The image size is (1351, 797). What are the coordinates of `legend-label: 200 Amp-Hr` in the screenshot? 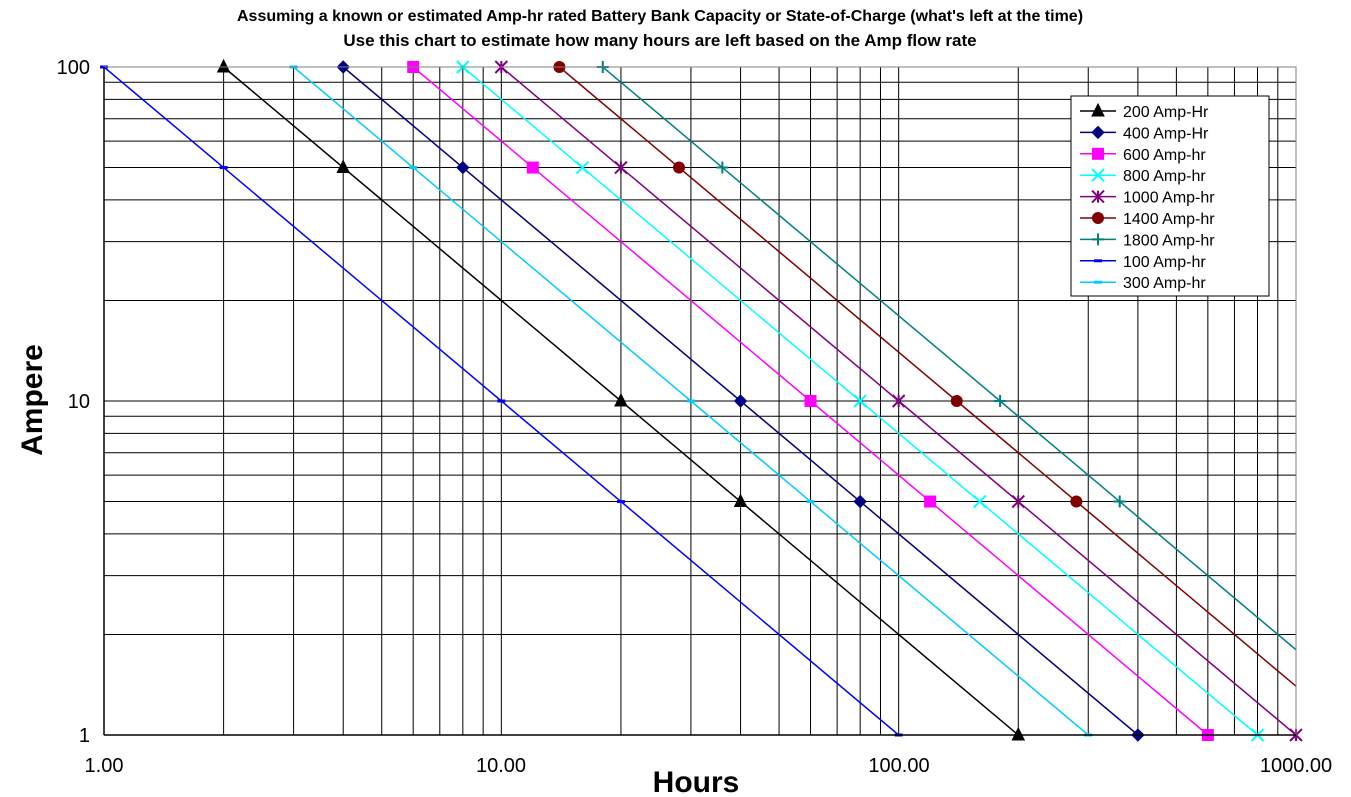 It's located at (1166, 112).